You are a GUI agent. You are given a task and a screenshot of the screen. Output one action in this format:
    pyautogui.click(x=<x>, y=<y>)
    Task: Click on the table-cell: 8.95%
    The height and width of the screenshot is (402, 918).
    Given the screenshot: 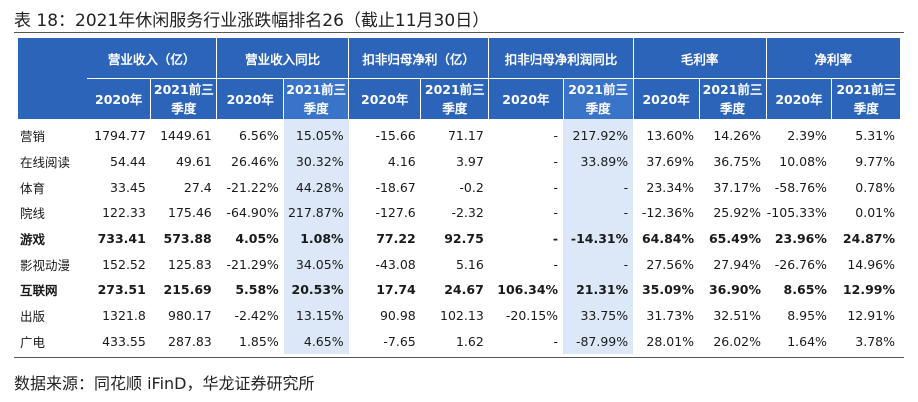 What is the action you would take?
    pyautogui.click(x=807, y=316)
    